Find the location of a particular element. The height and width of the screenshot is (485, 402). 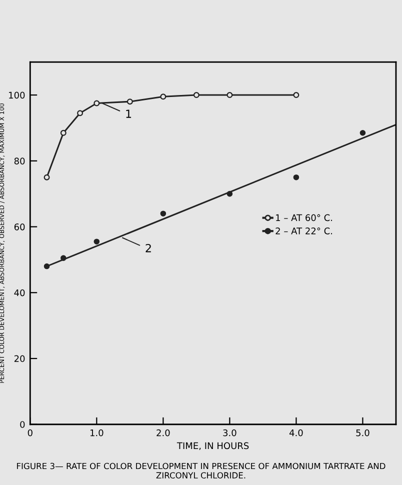

x-tick-label: 4.0 is located at coordinates (296, 432).